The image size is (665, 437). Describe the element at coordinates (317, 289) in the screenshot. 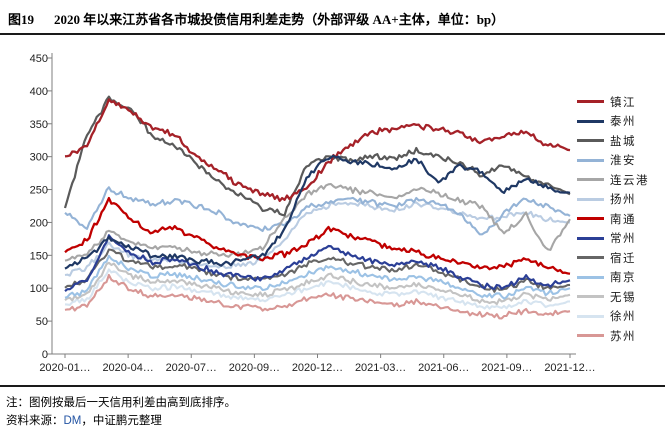

I see `series-line-xuzhou` at that location.